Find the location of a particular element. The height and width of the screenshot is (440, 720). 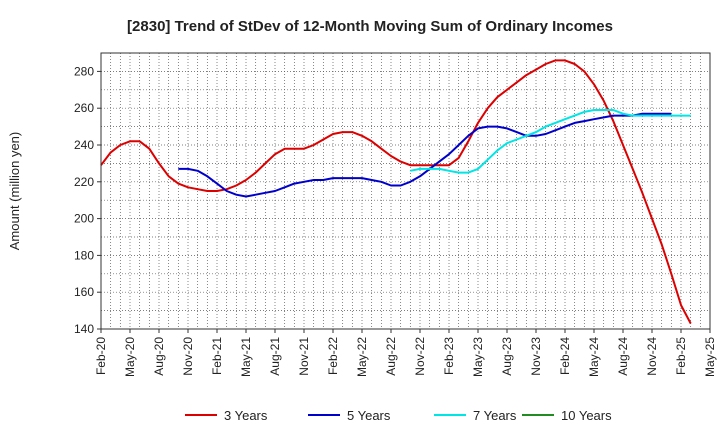

y-tick-label: 180 is located at coordinates (84, 255).